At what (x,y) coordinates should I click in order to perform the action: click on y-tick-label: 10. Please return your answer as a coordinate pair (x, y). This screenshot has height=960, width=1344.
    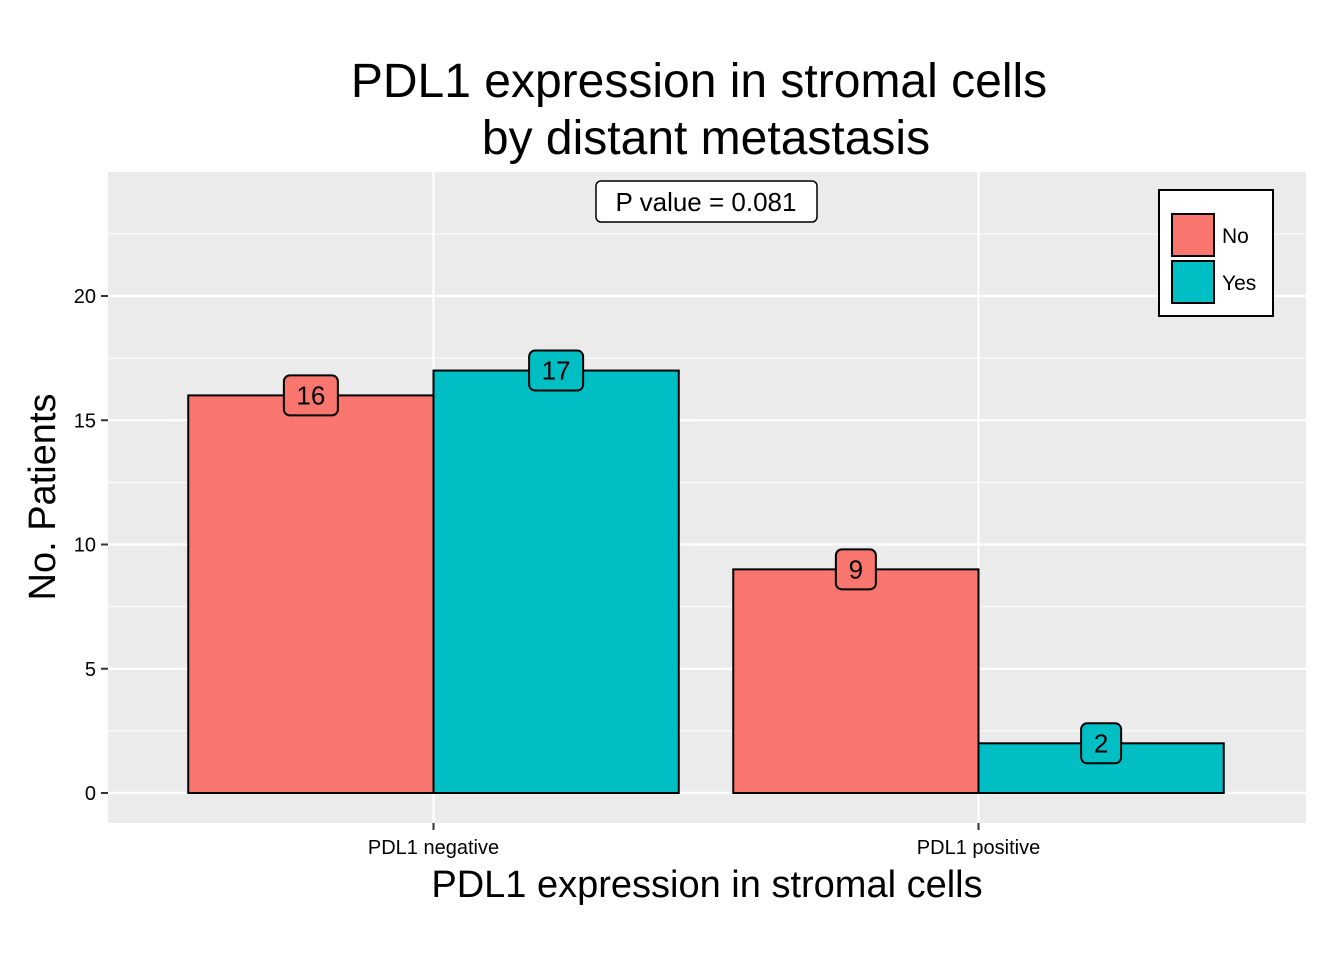
    Looking at the image, I should click on (85, 546).